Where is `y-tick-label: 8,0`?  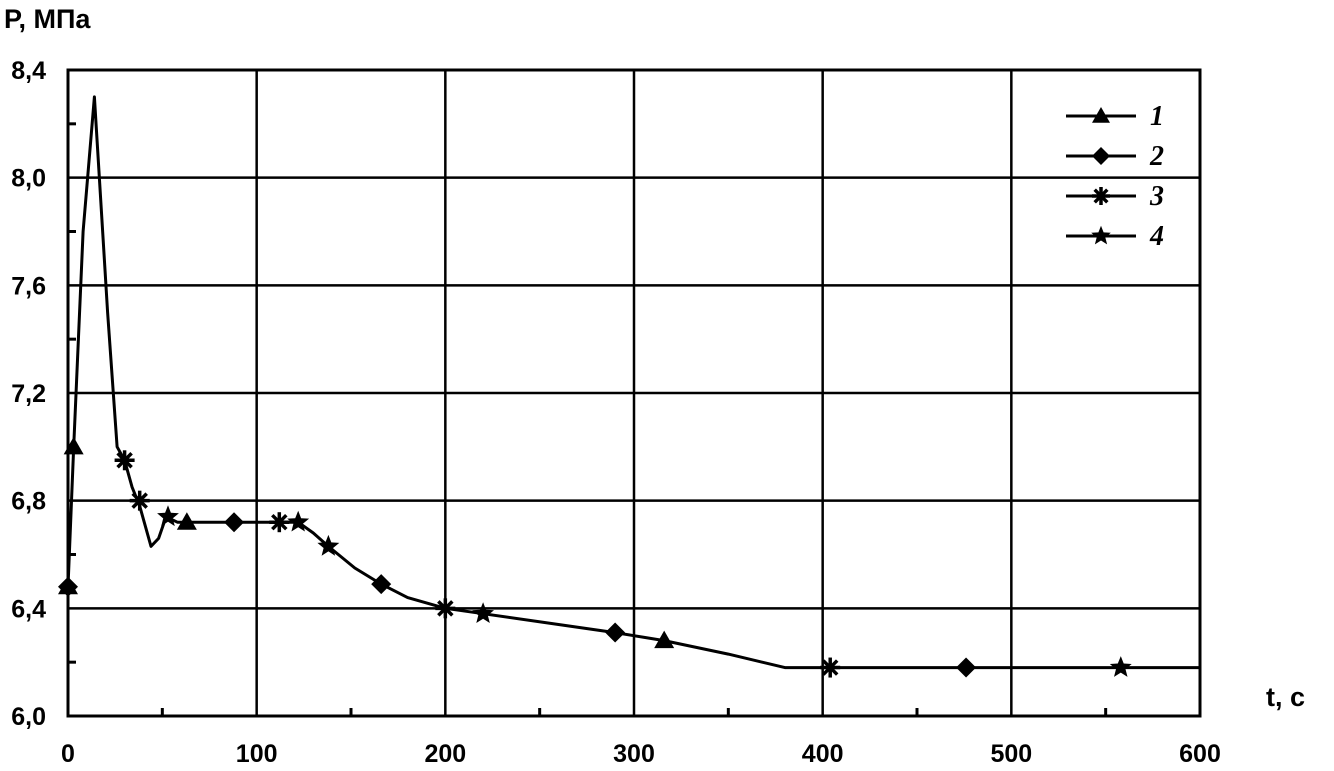
y-tick-label: 8,0 is located at coordinates (28, 179).